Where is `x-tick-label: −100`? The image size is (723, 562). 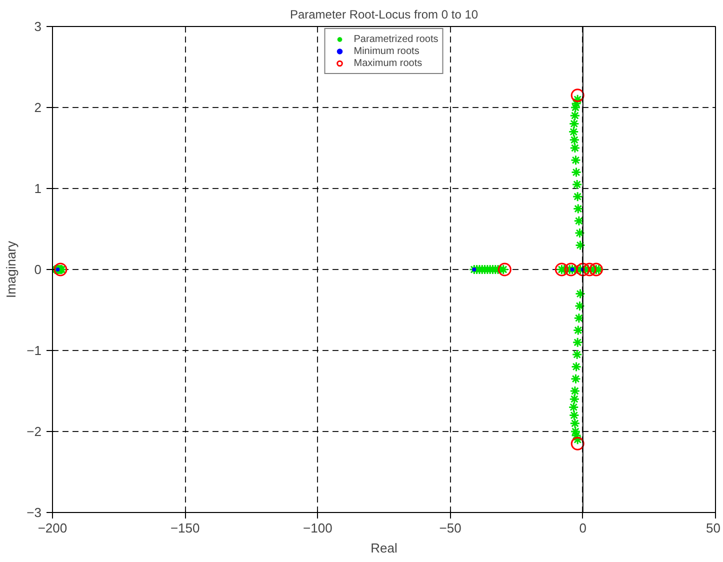 x-tick-label: −100 is located at coordinates (317, 528).